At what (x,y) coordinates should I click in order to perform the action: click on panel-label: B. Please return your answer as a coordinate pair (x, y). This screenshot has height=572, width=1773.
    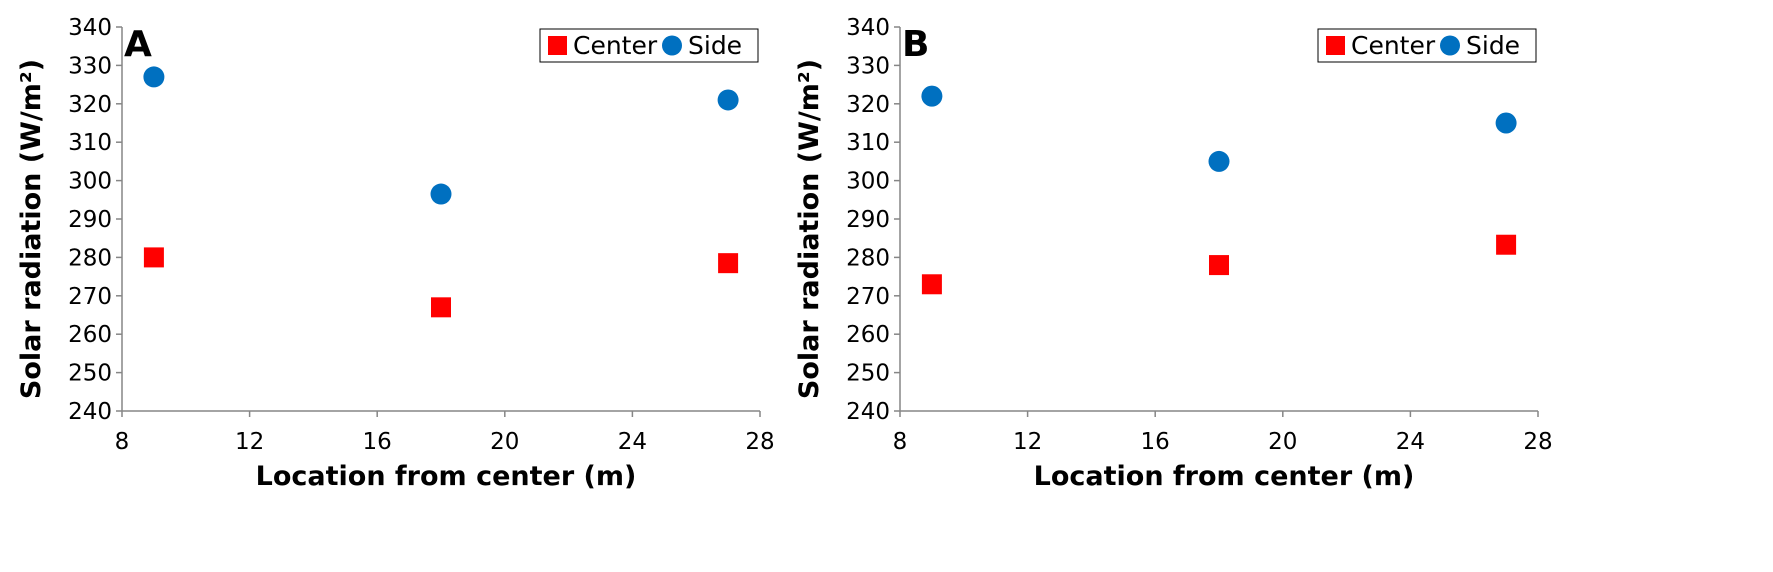
    Looking at the image, I should click on (915, 44).